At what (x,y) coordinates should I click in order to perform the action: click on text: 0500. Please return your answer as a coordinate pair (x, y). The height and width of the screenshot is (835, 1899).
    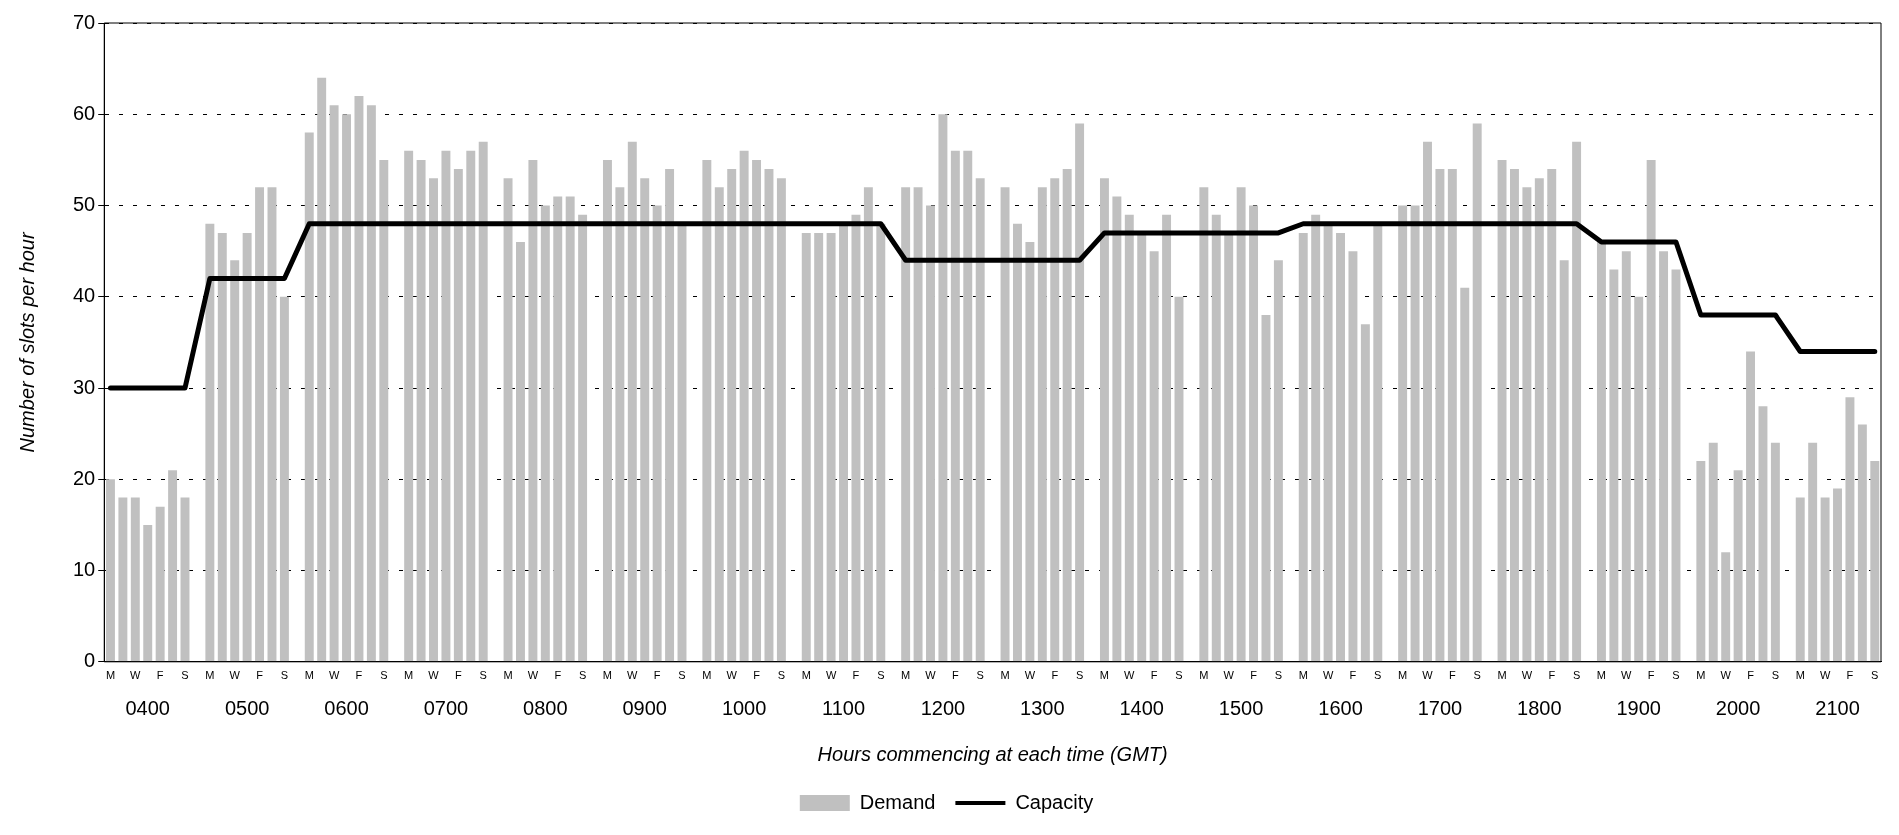
    Looking at the image, I should click on (247, 708).